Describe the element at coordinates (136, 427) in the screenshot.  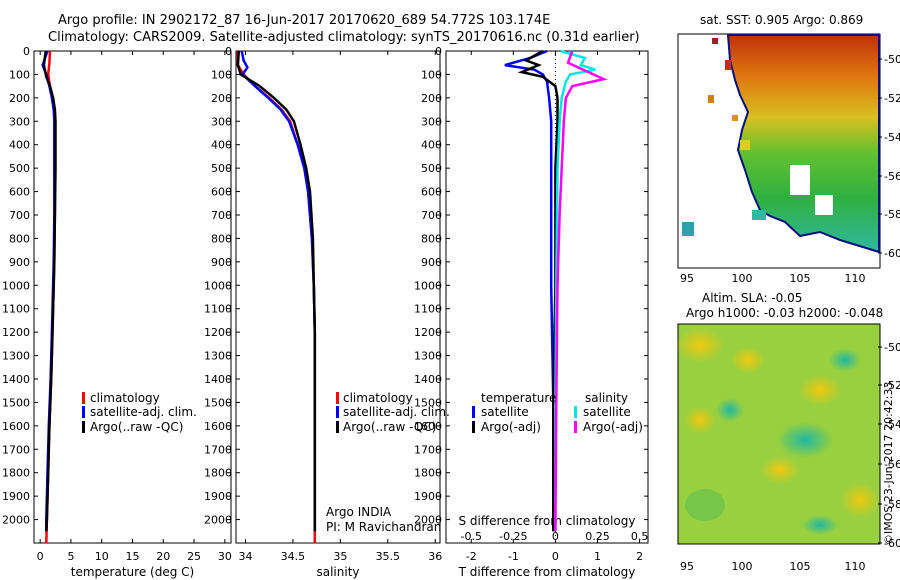
I see `legend-argo: Argo(..raw -QC)` at that location.